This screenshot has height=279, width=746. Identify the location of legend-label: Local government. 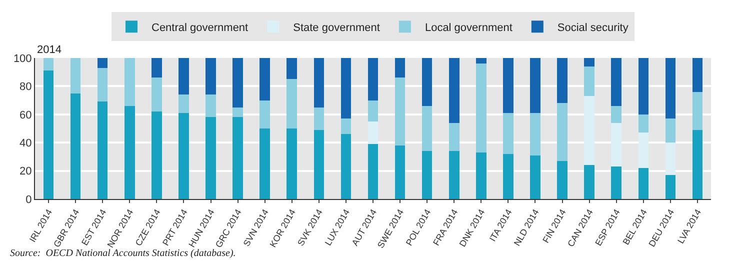
(468, 28).